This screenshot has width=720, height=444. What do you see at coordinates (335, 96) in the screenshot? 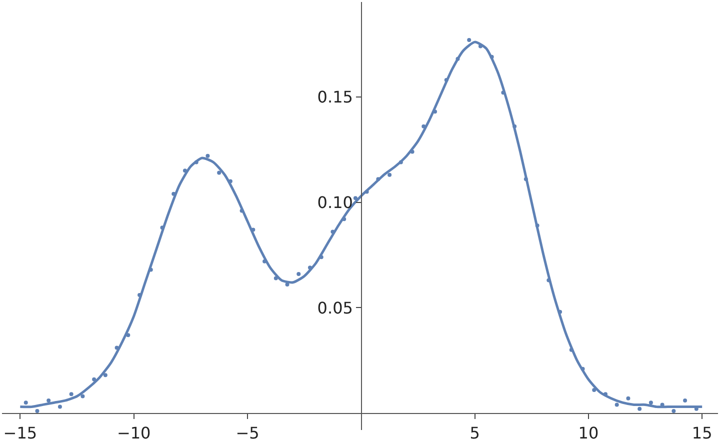
I see `y-tick-label: 0.15` at bounding box center [335, 96].